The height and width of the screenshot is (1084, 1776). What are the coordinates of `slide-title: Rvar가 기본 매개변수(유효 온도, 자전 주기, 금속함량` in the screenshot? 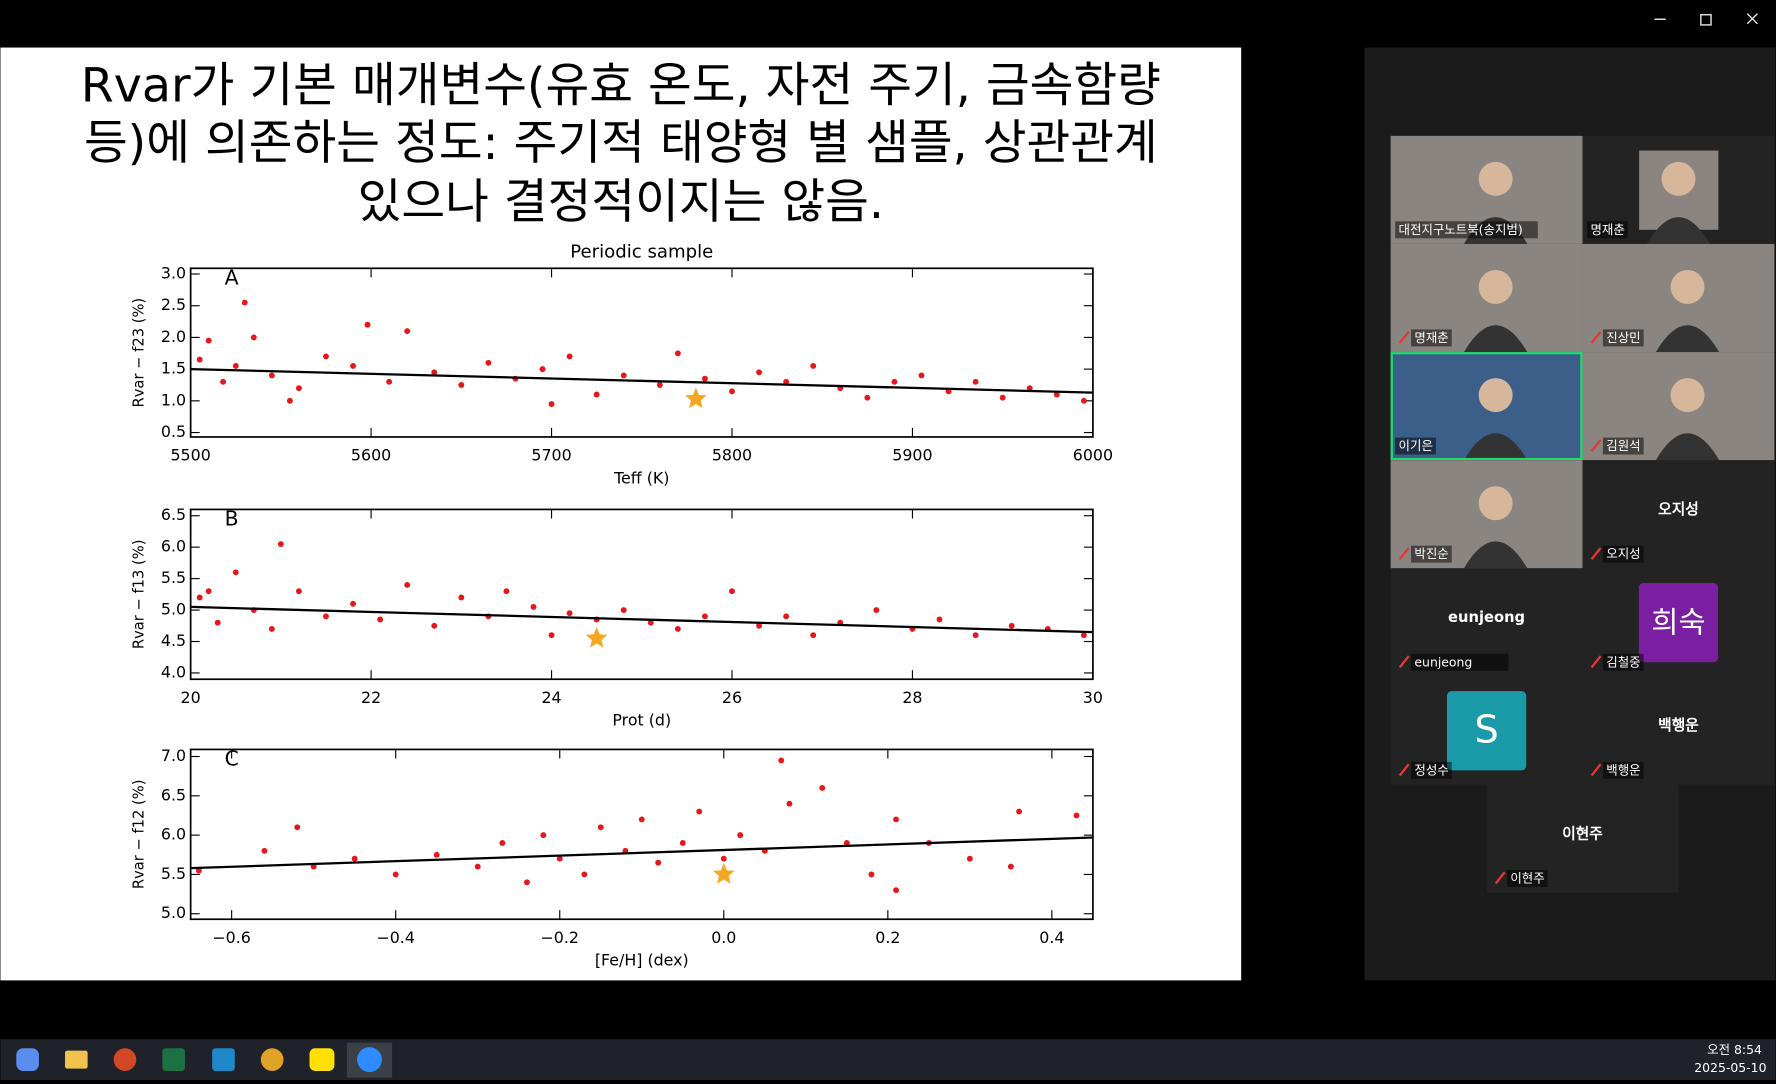 It's located at (621, 85).